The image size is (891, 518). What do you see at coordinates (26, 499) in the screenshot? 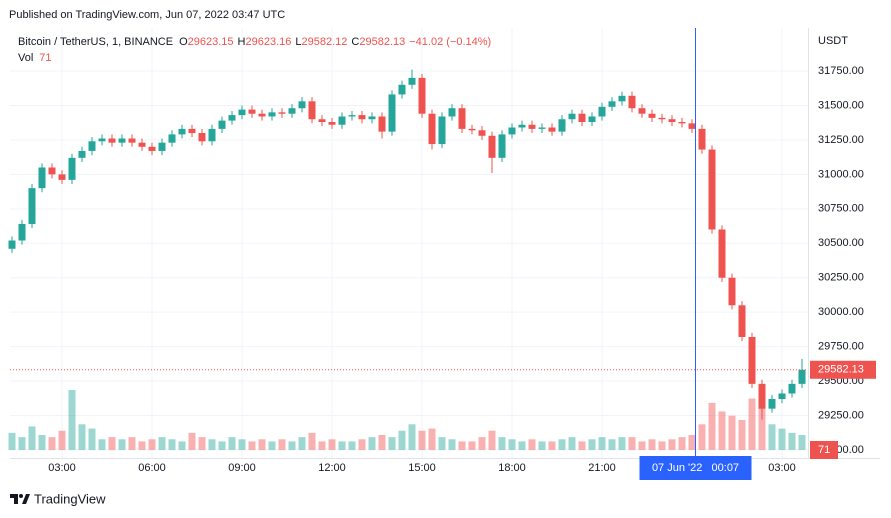
I see `logo-mark` at bounding box center [26, 499].